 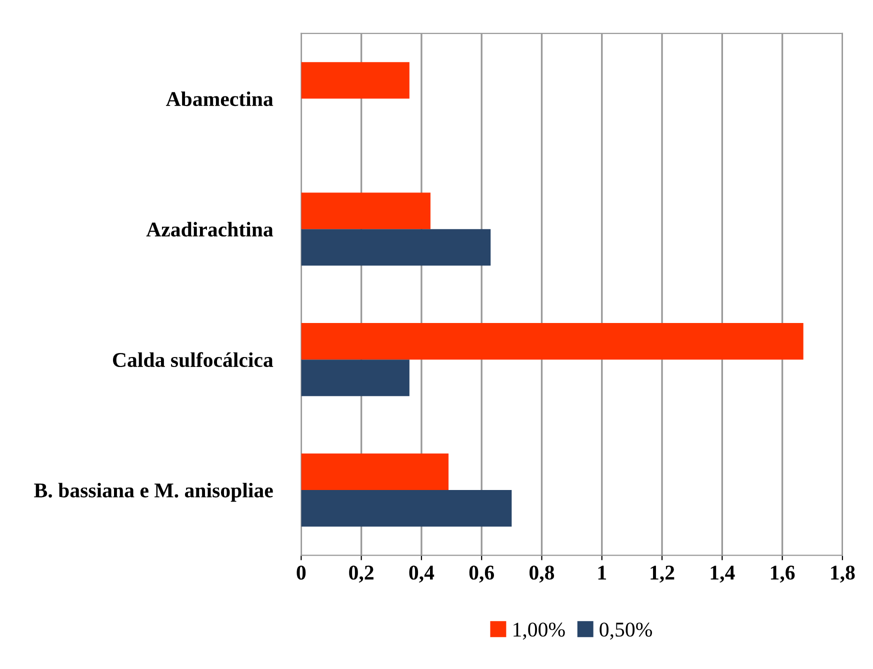 I want to click on x-tick-label: 1,8, so click(x=843, y=574).